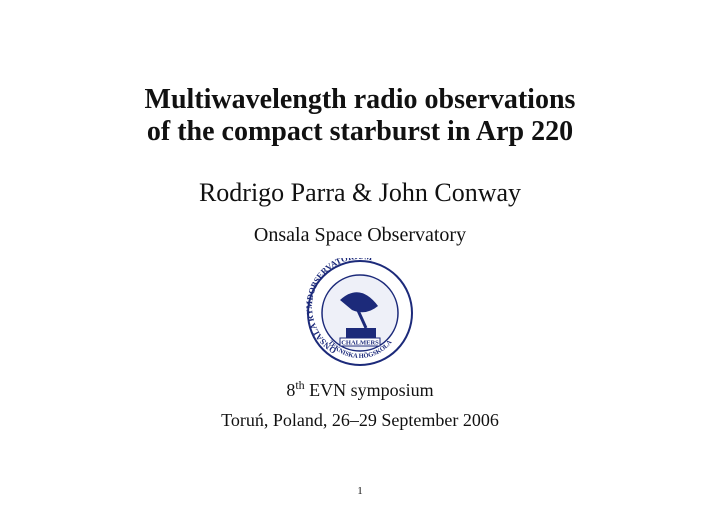 This screenshot has width=720, height=509. I want to click on authors: Rodrigo Parra & John Conway, so click(360, 192).